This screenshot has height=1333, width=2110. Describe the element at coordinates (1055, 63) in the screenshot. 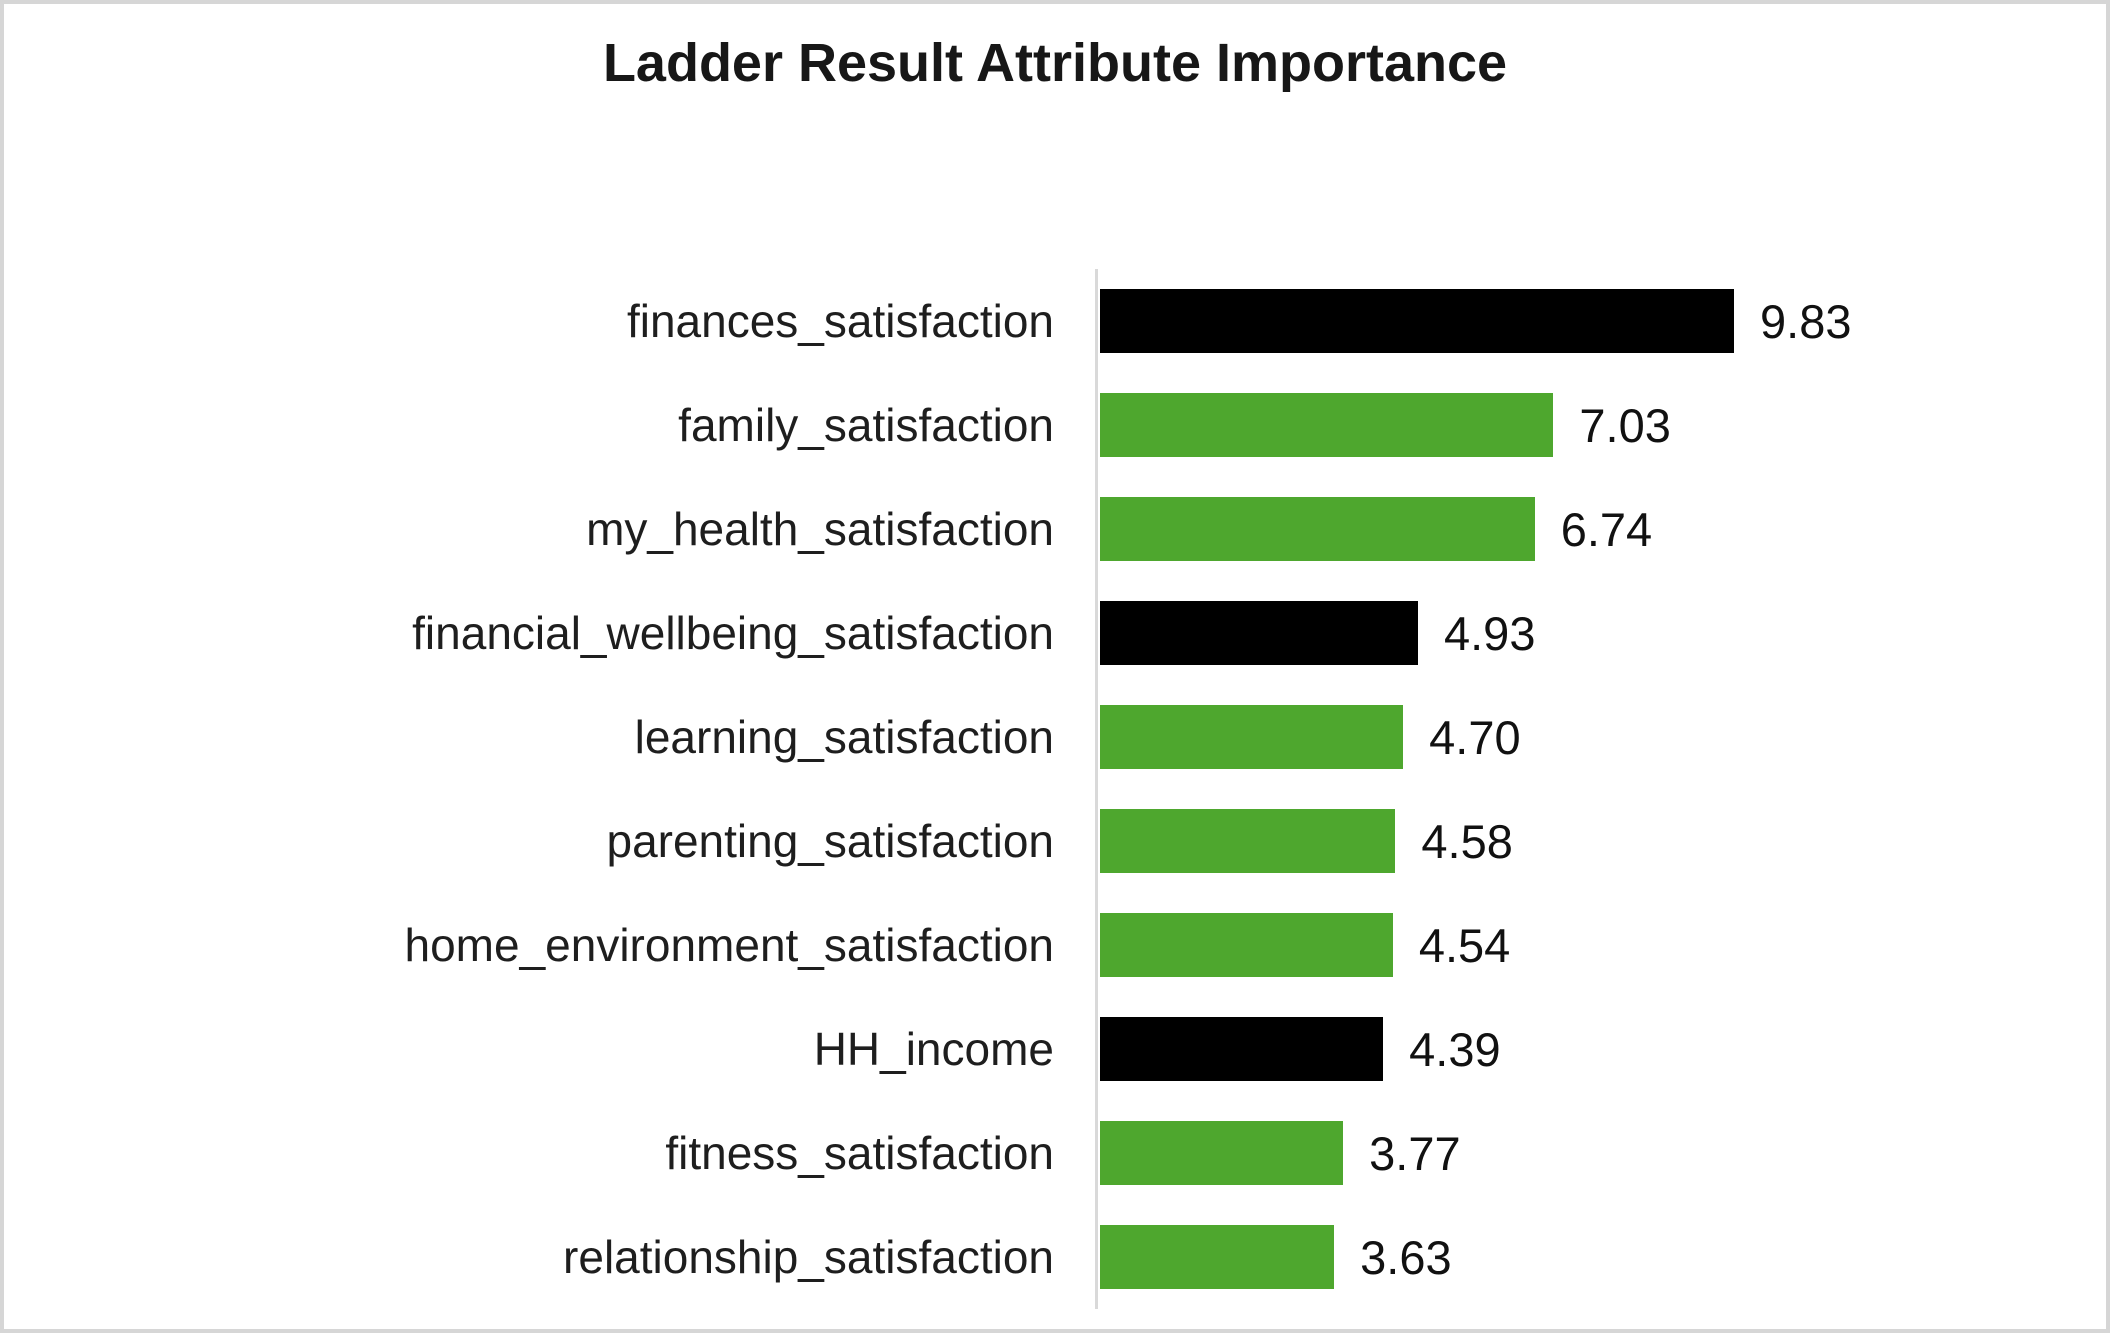

I see `chart-title: Ladder Result Attribute Importance` at that location.